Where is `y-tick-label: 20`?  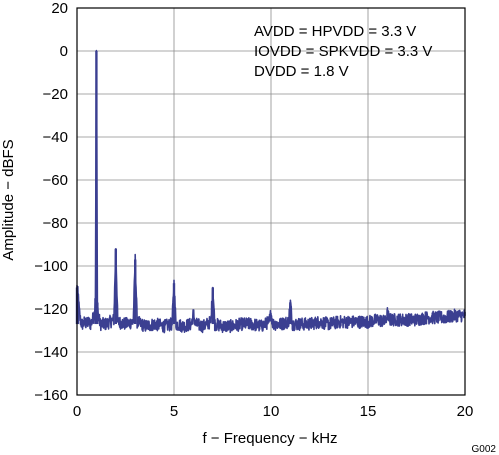
y-tick-label: 20 is located at coordinates (59, 8).